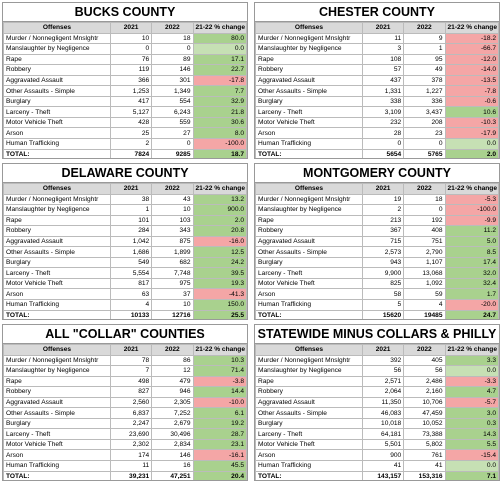 This screenshot has height=481, width=500. What do you see at coordinates (471, 101) in the screenshot?
I see `value-cell: -0.6` at bounding box center [471, 101].